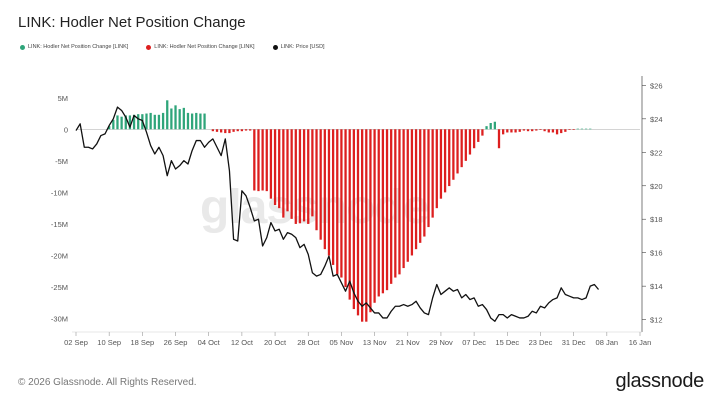 Image resolution: width=720 pixels, height=405 pixels. What do you see at coordinates (59, 255) in the screenshot?
I see `y-left-tick-label: -20M` at bounding box center [59, 255].